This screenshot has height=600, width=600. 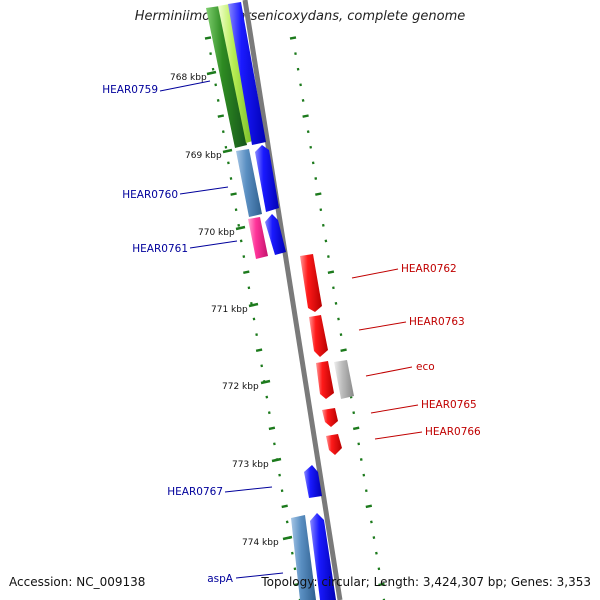 I want to click on gene-label: eco, so click(x=425, y=367).